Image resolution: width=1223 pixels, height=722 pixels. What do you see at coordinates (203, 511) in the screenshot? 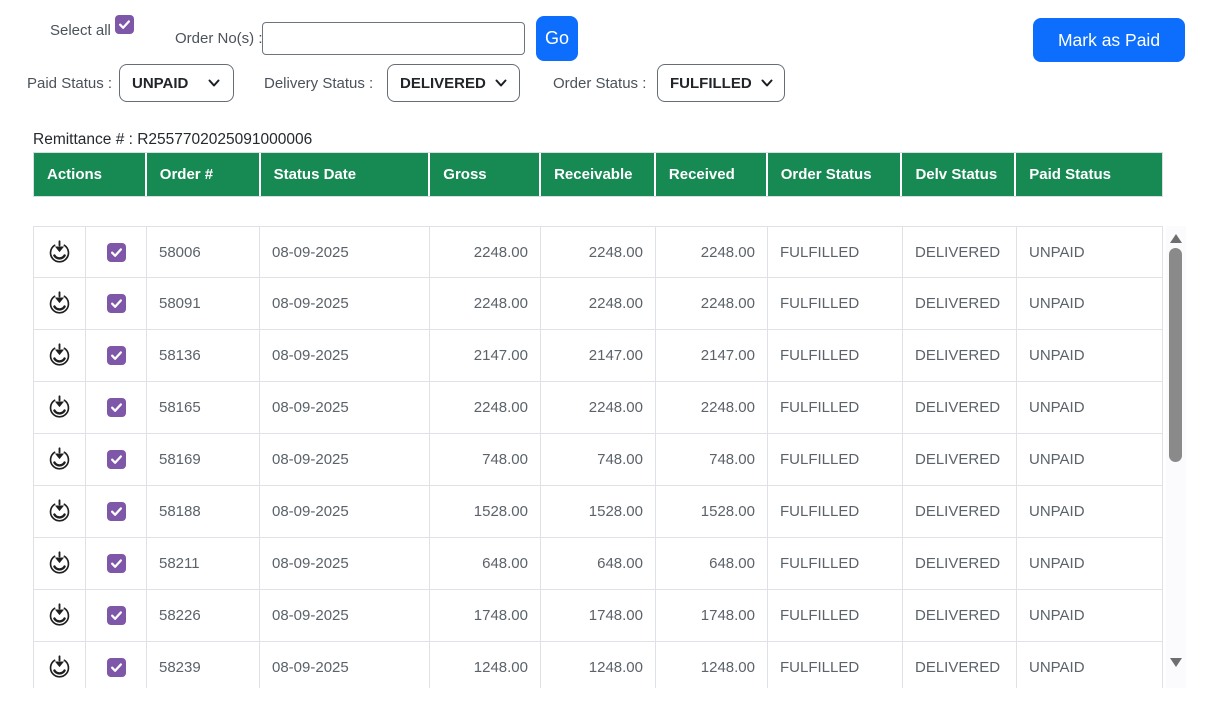
I see `cell-order-no: 58188` at bounding box center [203, 511].